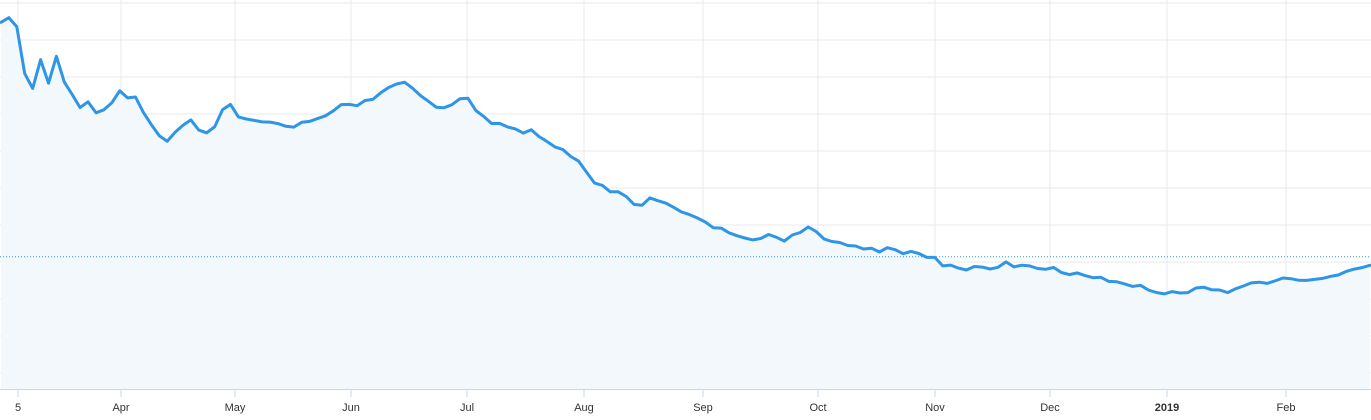 The height and width of the screenshot is (420, 1371). Describe the element at coordinates (1050, 408) in the screenshot. I see `x-tick-label: Dec` at that location.